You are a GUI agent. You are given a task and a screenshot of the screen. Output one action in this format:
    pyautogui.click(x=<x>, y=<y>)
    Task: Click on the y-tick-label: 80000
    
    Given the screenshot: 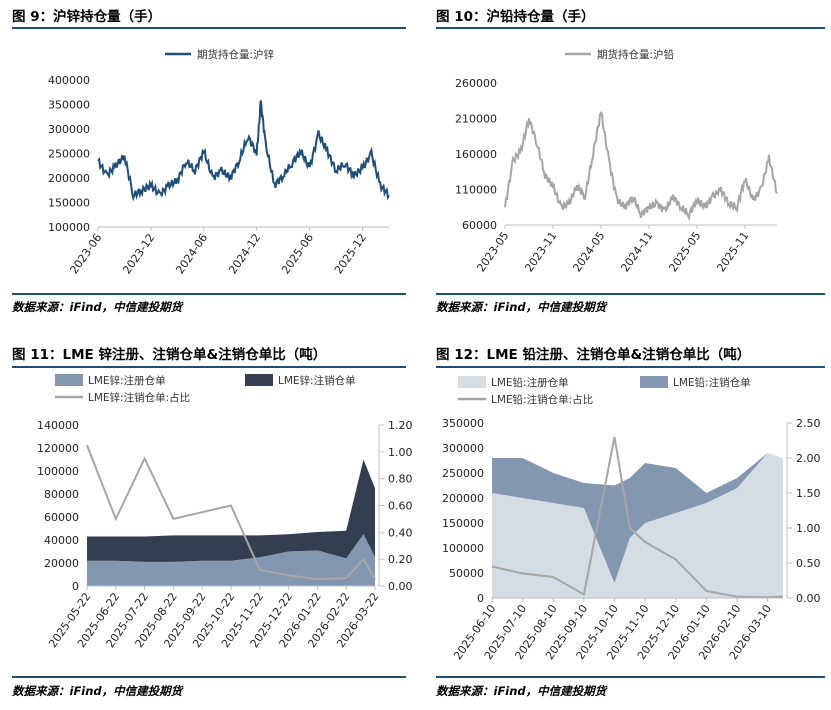 What is the action you would take?
    pyautogui.click(x=61, y=494)
    